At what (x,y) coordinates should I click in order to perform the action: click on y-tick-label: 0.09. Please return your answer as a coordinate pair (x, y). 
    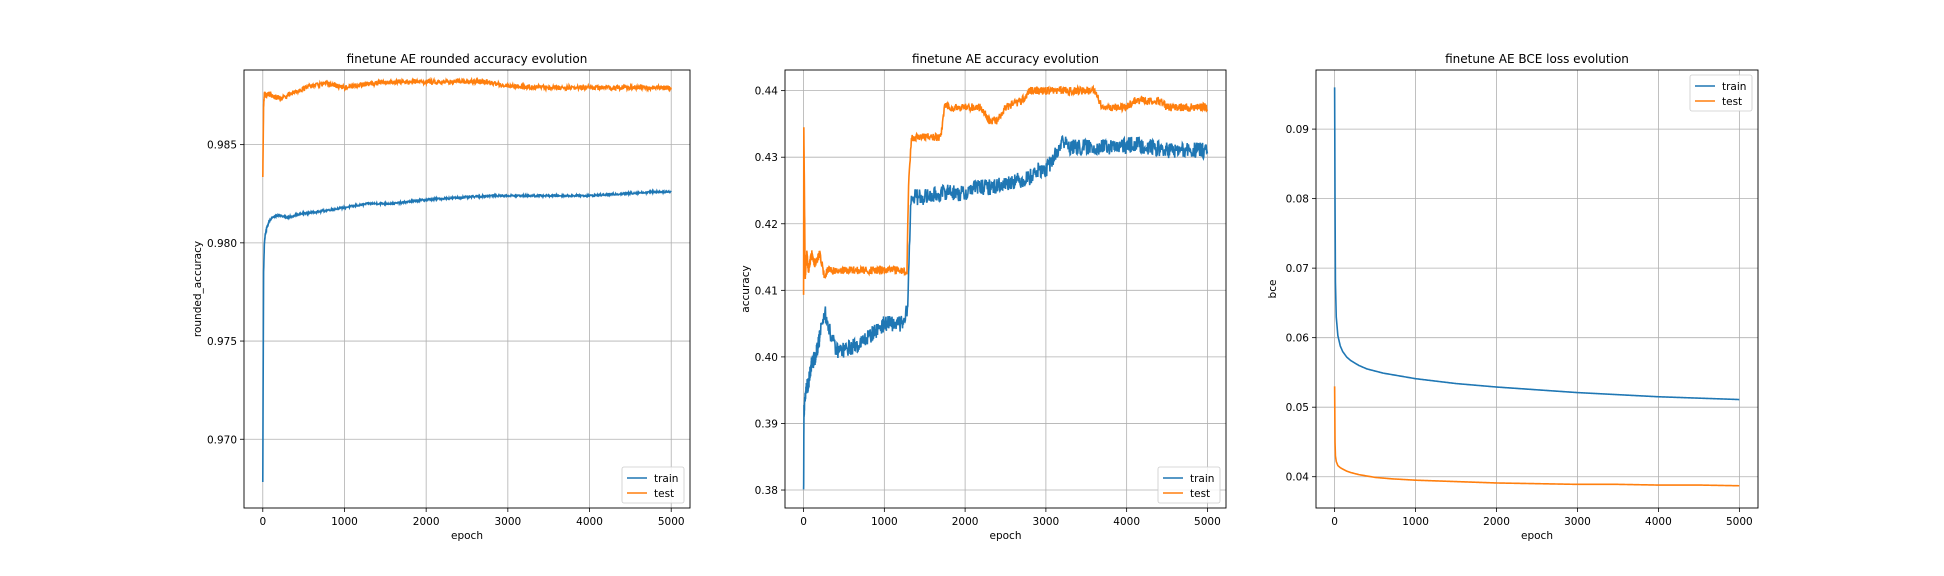
    Looking at the image, I should click on (1297, 130).